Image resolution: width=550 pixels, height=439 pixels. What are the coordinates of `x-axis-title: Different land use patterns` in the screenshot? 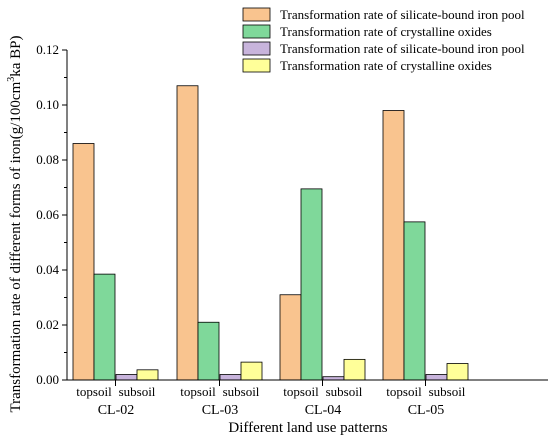 It's located at (307, 428).